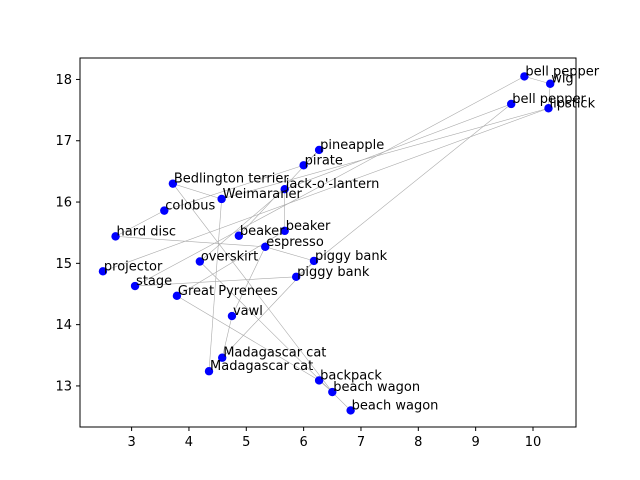  Describe the element at coordinates (154, 281) in the screenshot. I see `point-label: stage` at that location.